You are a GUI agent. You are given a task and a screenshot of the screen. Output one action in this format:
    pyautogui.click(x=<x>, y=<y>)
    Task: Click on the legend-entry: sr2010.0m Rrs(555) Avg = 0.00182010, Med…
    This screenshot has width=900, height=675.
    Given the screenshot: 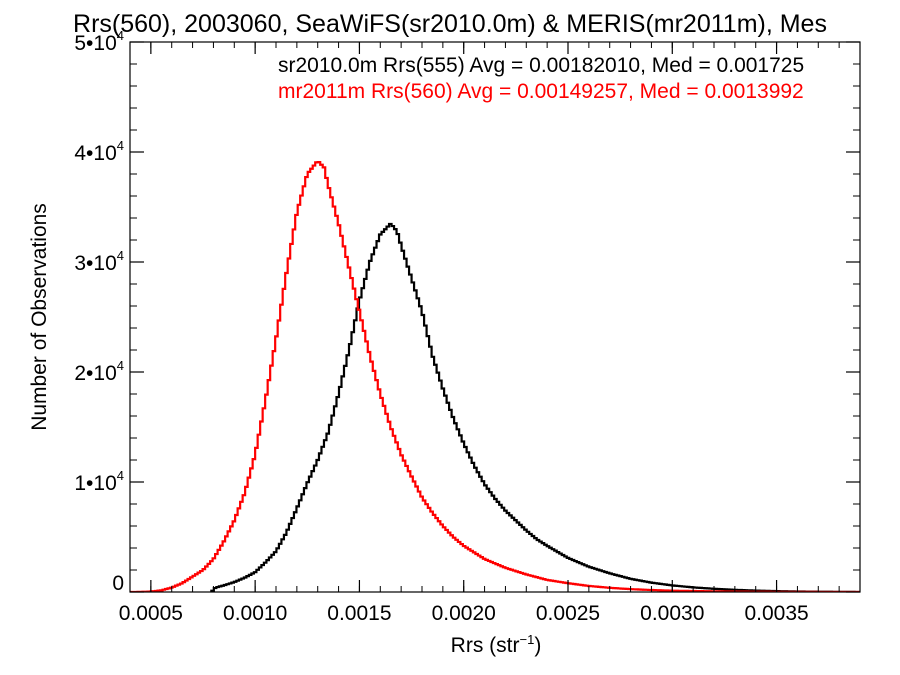 What is the action you would take?
    pyautogui.click(x=541, y=65)
    